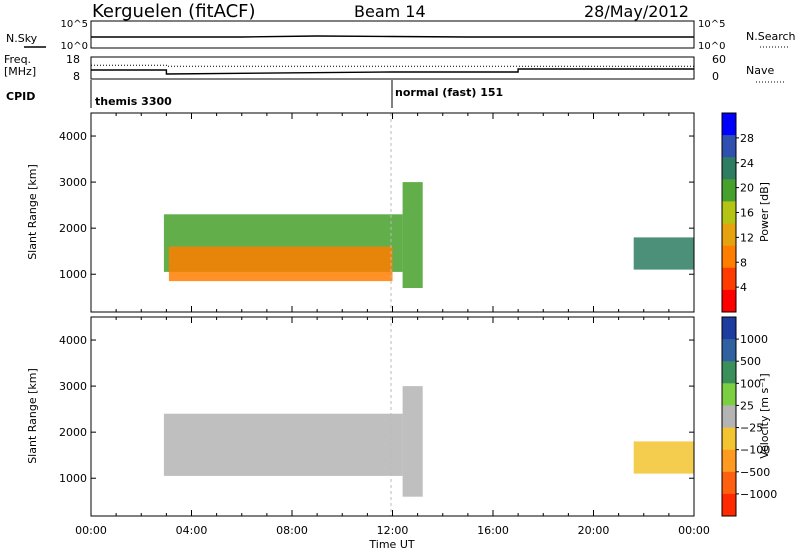  Describe the element at coordinates (760, 70) in the screenshot. I see `nave-label: Nave` at that location.